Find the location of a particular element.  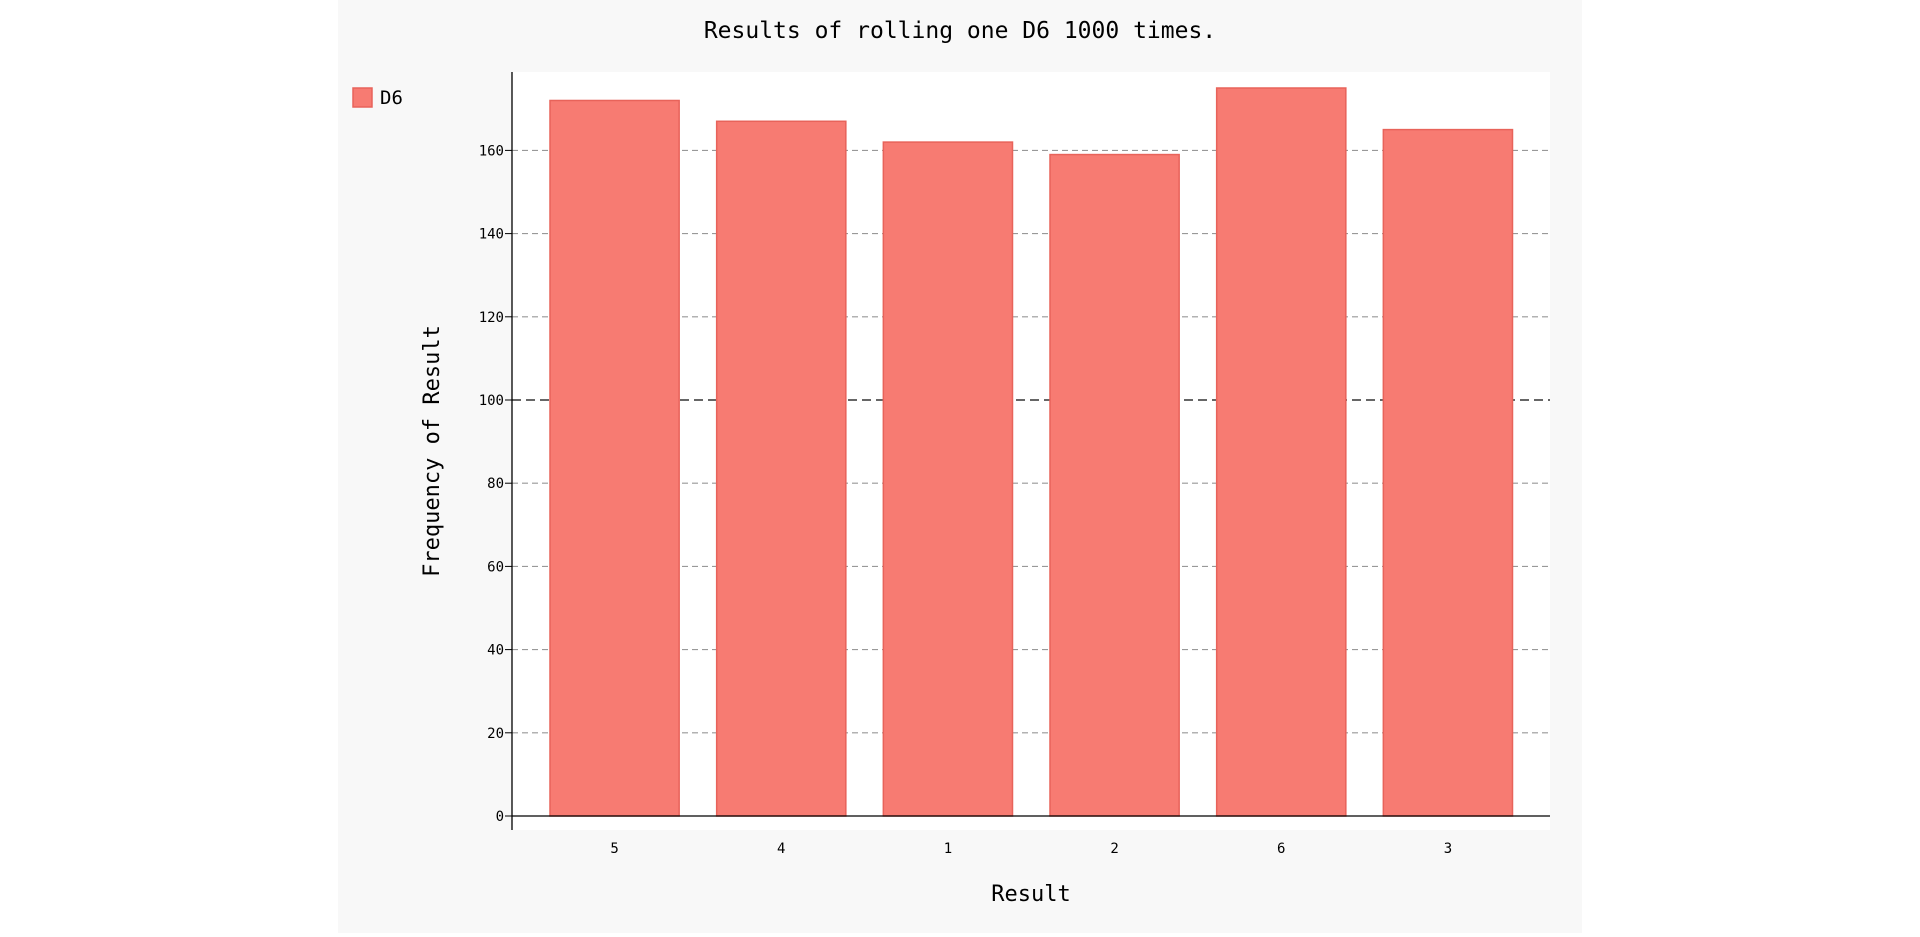

y-tick-label: 100 is located at coordinates (491, 401).